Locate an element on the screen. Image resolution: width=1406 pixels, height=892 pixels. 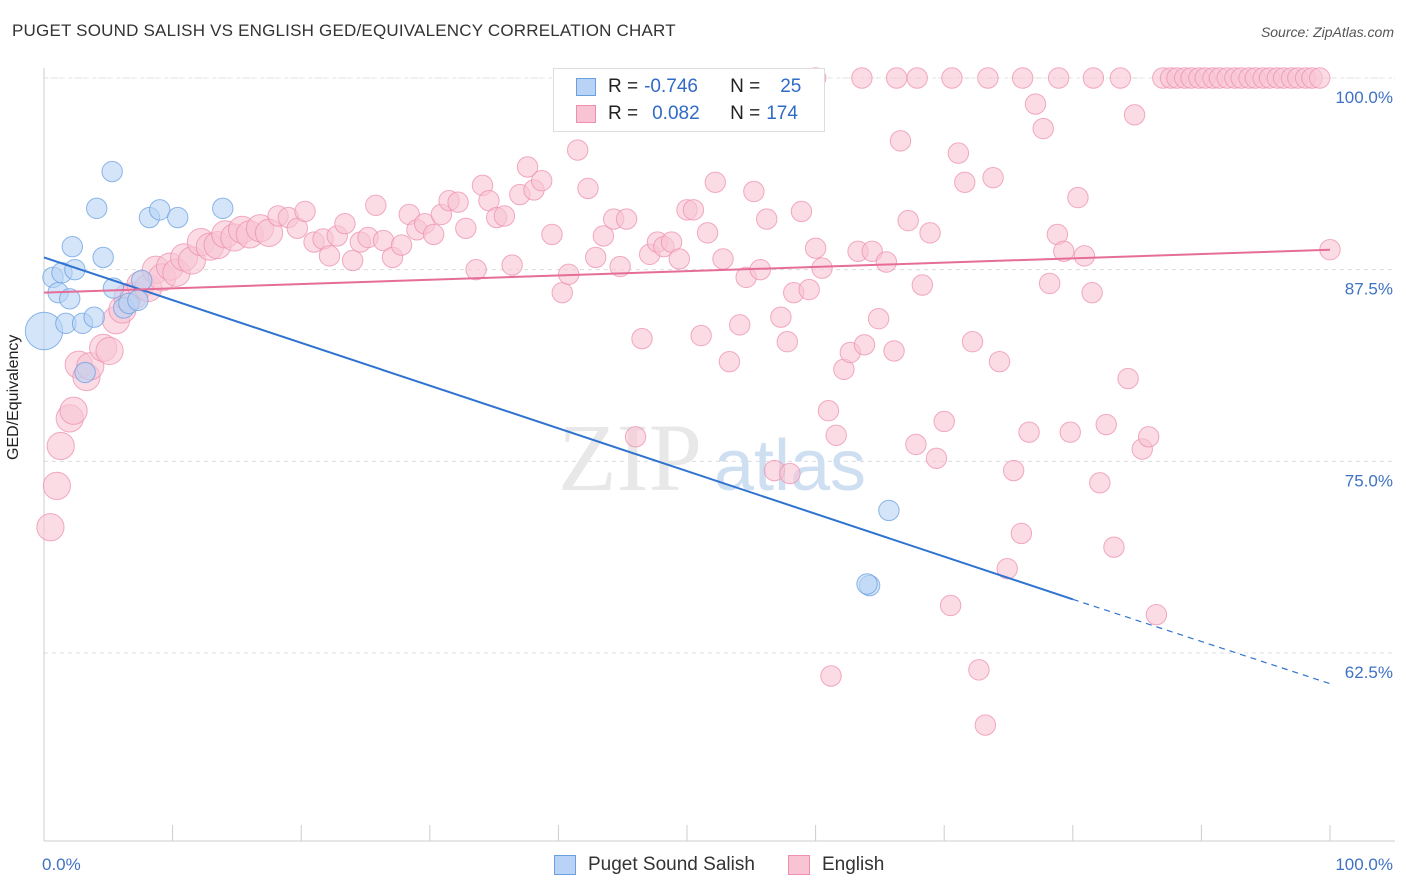
stats-row-salish: R = -0.746 N = 25 is located at coordinates (688, 87).